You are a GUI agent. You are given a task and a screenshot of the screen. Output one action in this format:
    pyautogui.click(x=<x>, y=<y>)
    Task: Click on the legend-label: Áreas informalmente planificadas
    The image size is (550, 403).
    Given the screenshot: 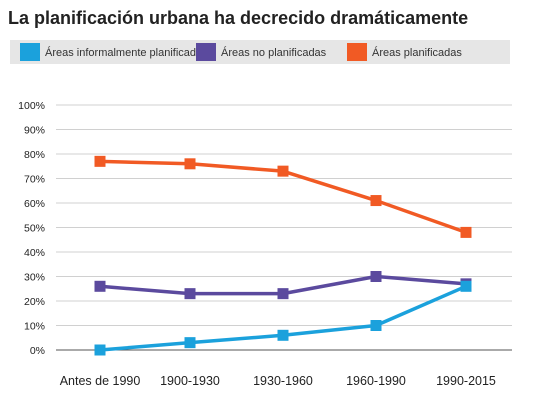 What is the action you would take?
    pyautogui.click(x=126, y=52)
    